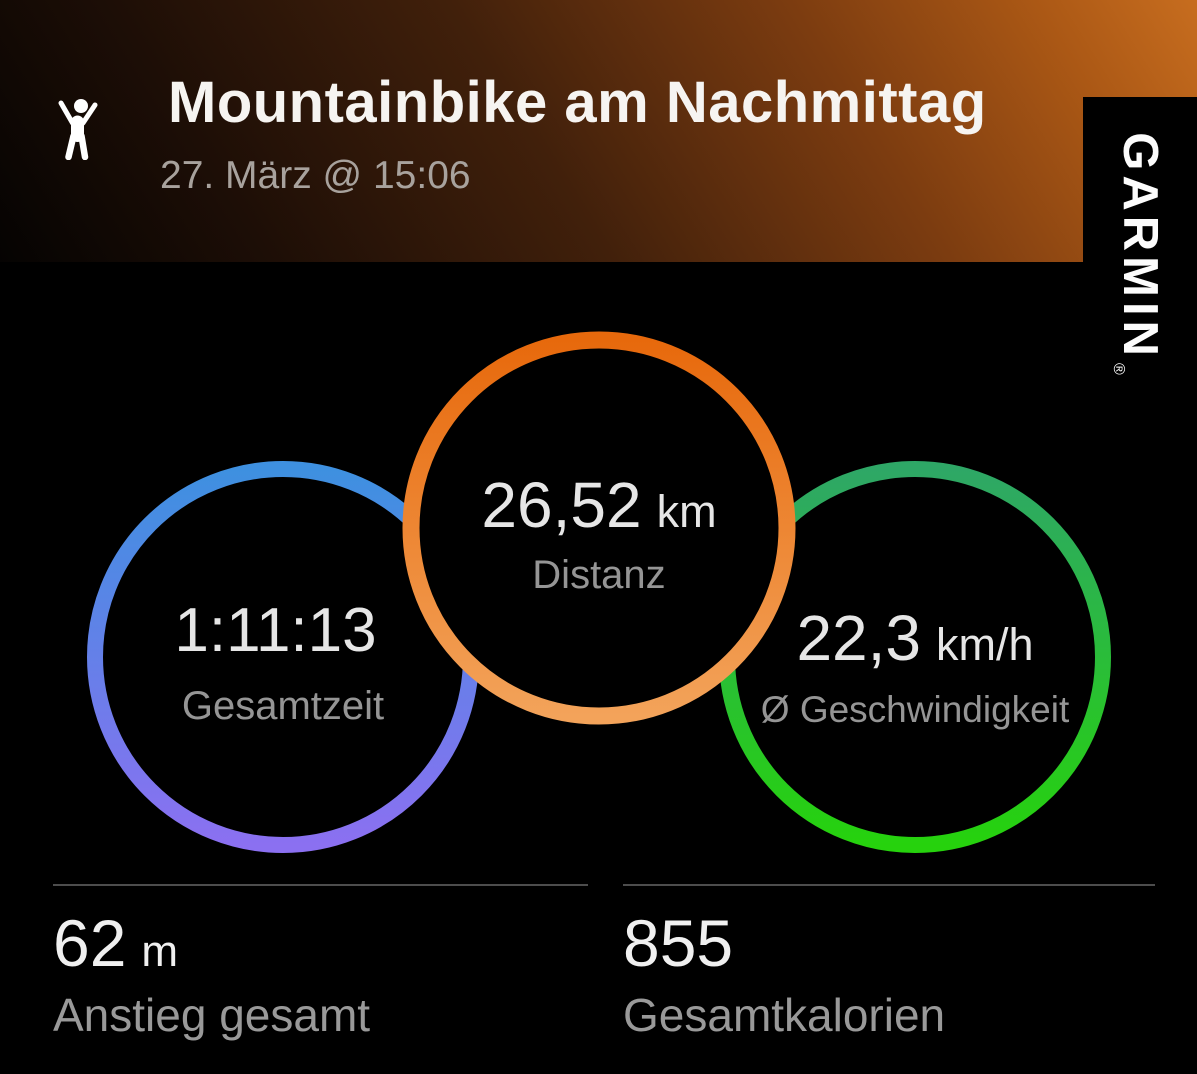 This screenshot has width=1197, height=1074. I want to click on activity-date: 27. März @ 15:06, so click(315, 175).